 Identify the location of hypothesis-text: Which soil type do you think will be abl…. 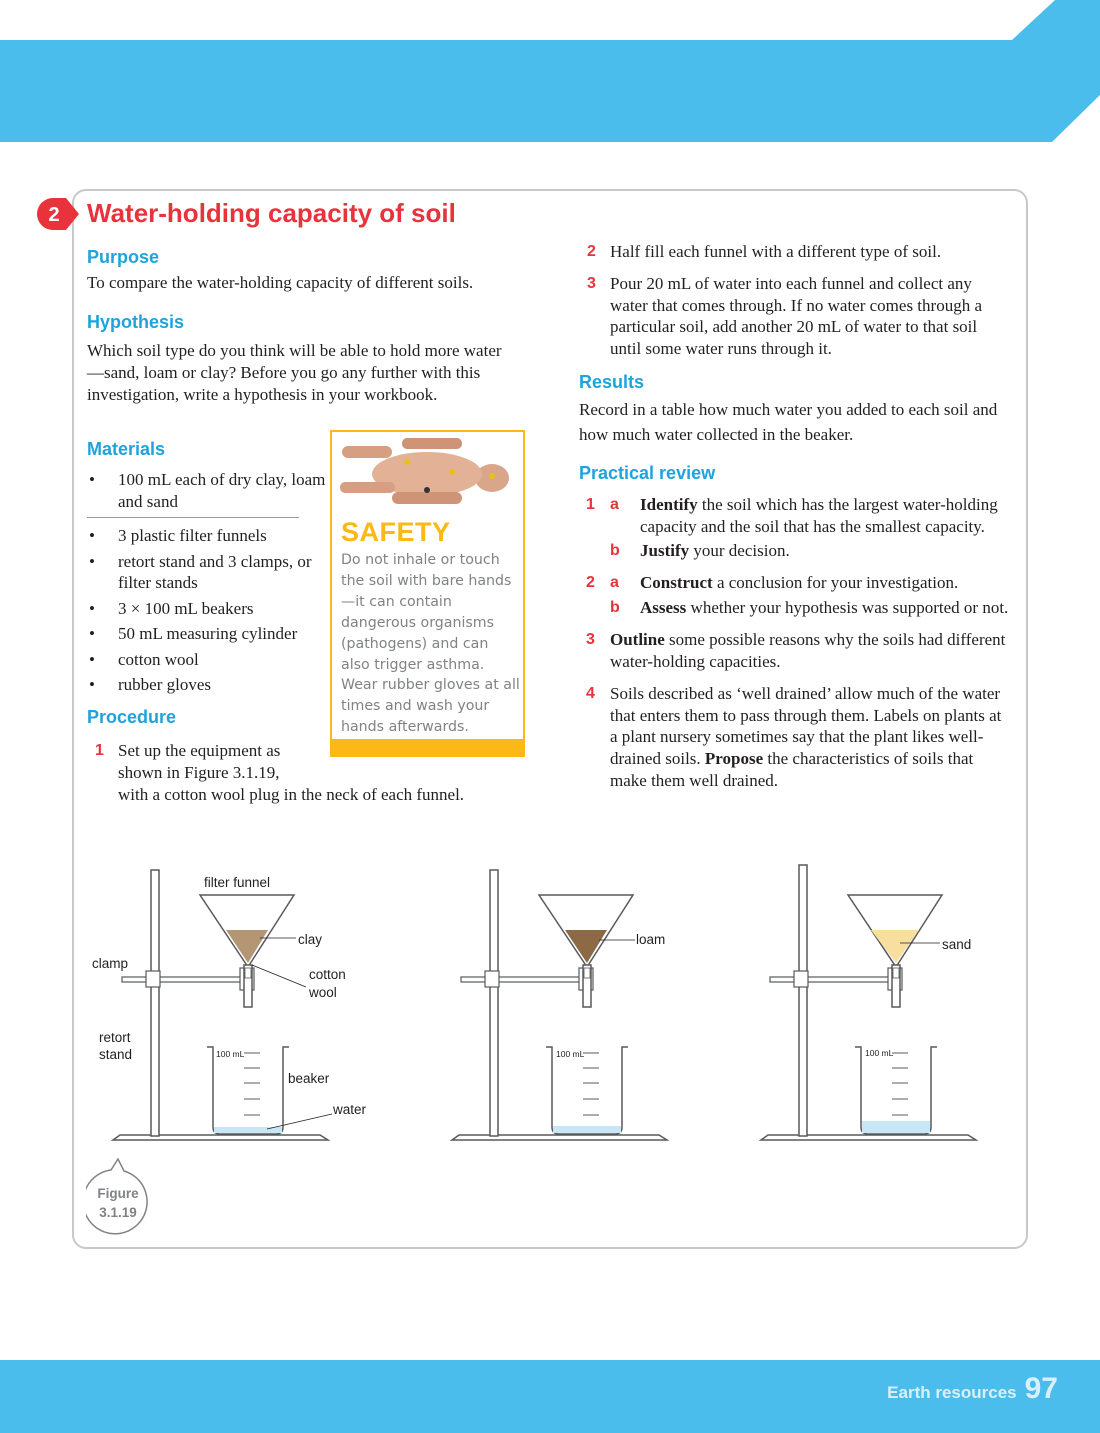
(294, 372).